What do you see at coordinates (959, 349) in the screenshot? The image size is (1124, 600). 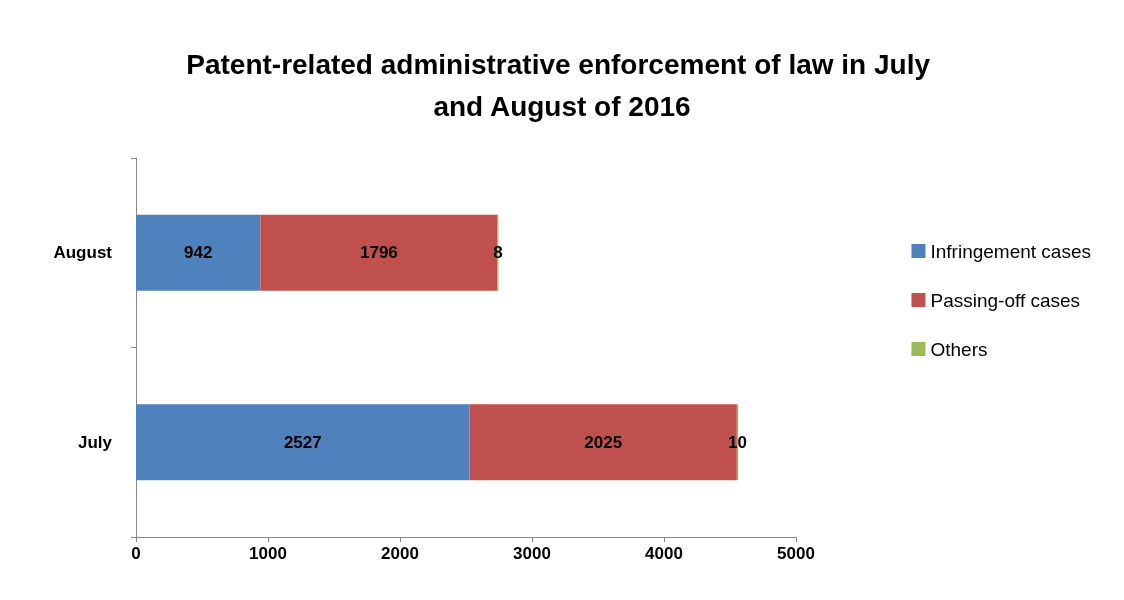 I see `legend-label: Others` at bounding box center [959, 349].